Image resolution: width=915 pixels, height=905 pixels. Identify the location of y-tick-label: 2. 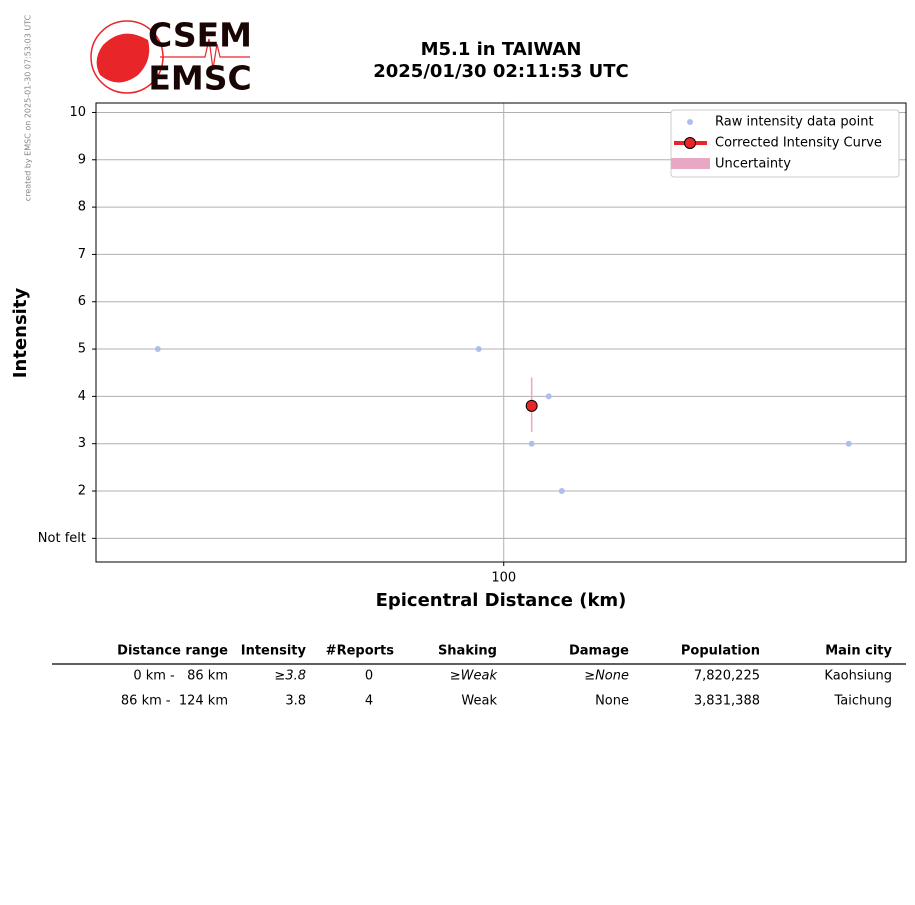
(82, 491).